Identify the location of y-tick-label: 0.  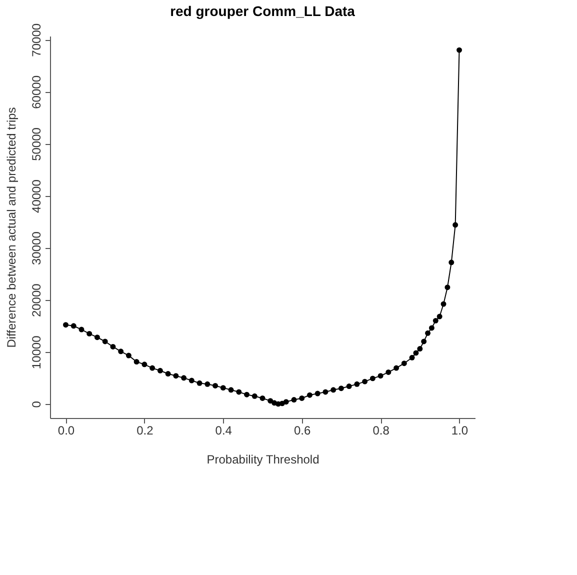
(37, 404).